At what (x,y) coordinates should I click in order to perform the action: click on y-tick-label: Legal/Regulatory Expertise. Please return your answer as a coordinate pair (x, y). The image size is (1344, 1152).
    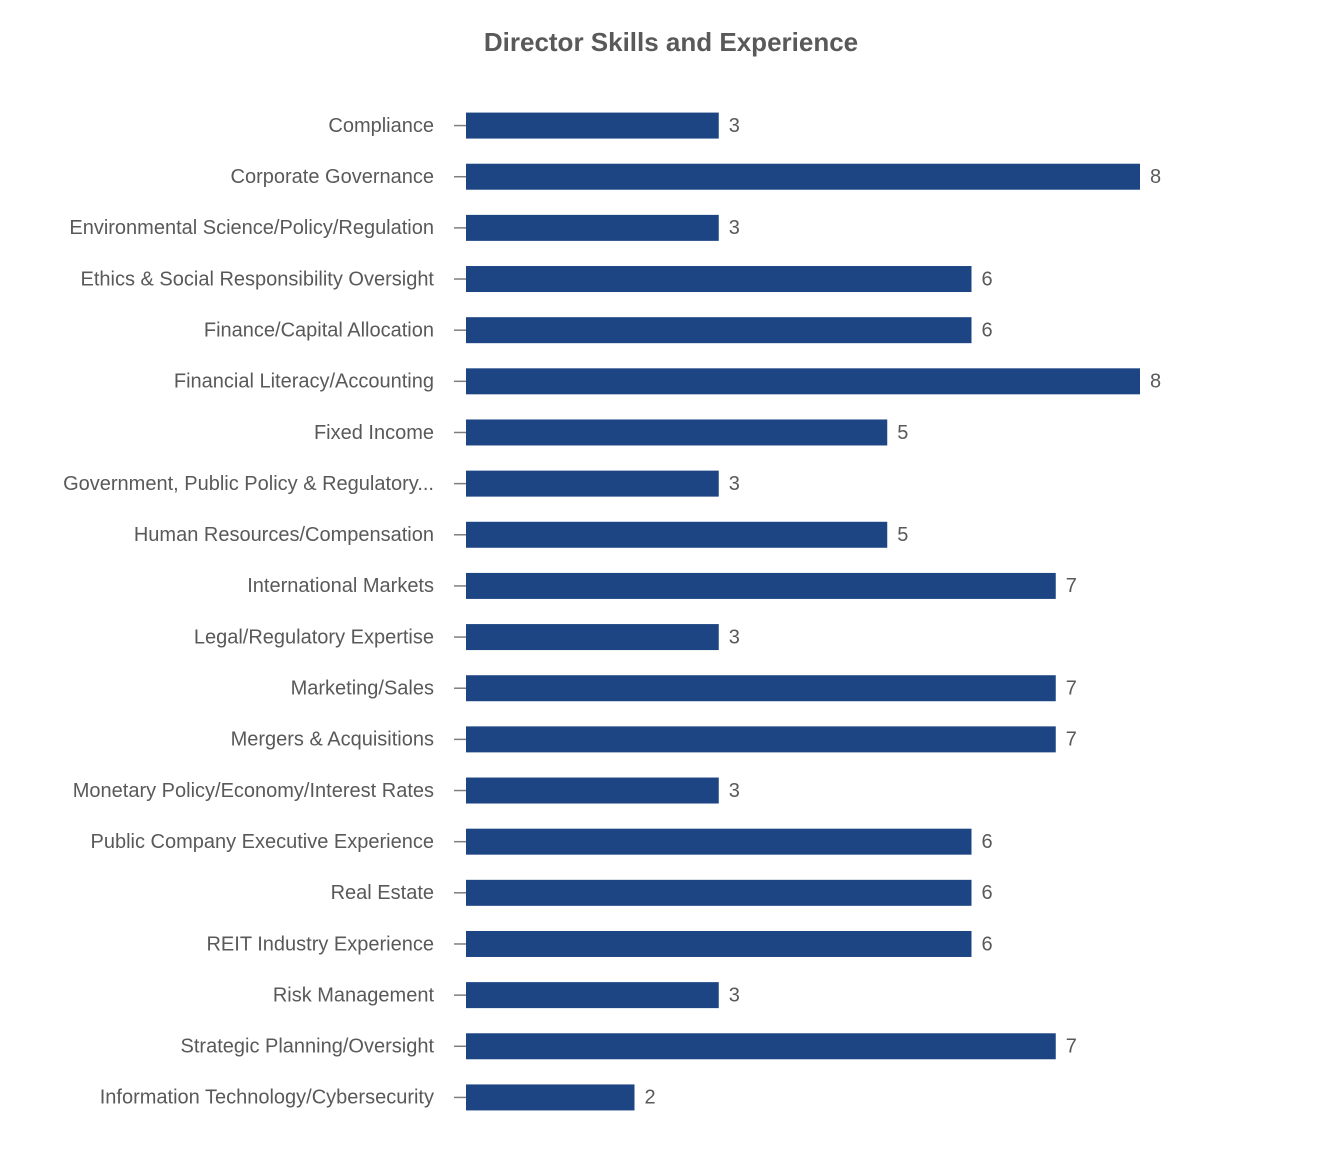
    Looking at the image, I should click on (314, 637).